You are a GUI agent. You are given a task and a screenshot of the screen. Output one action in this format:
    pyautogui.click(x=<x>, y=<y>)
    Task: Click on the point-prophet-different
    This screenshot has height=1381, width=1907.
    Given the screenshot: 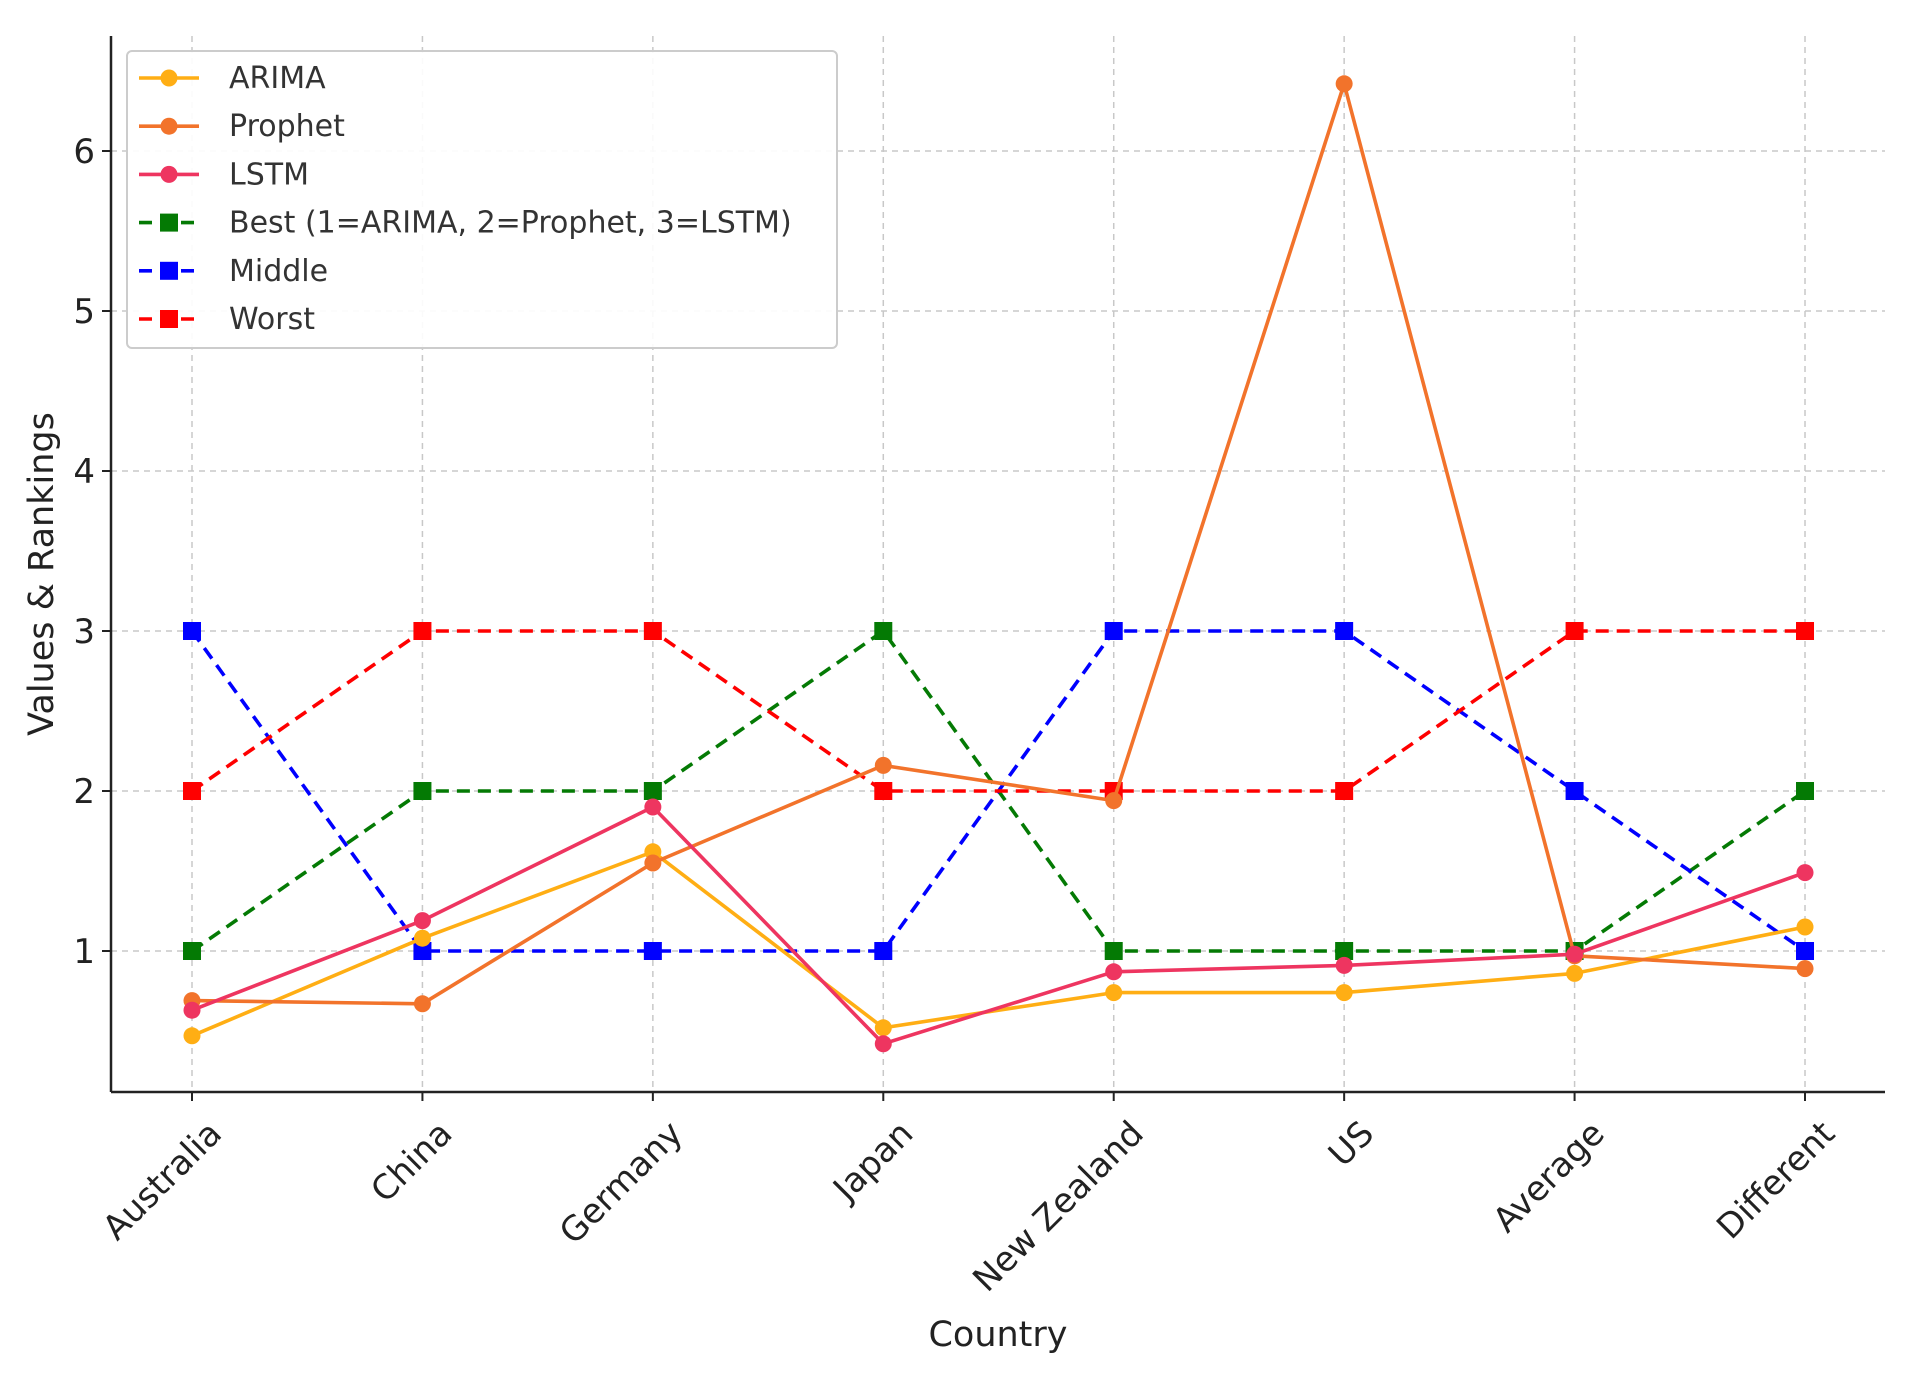 What is the action you would take?
    pyautogui.click(x=1805, y=969)
    